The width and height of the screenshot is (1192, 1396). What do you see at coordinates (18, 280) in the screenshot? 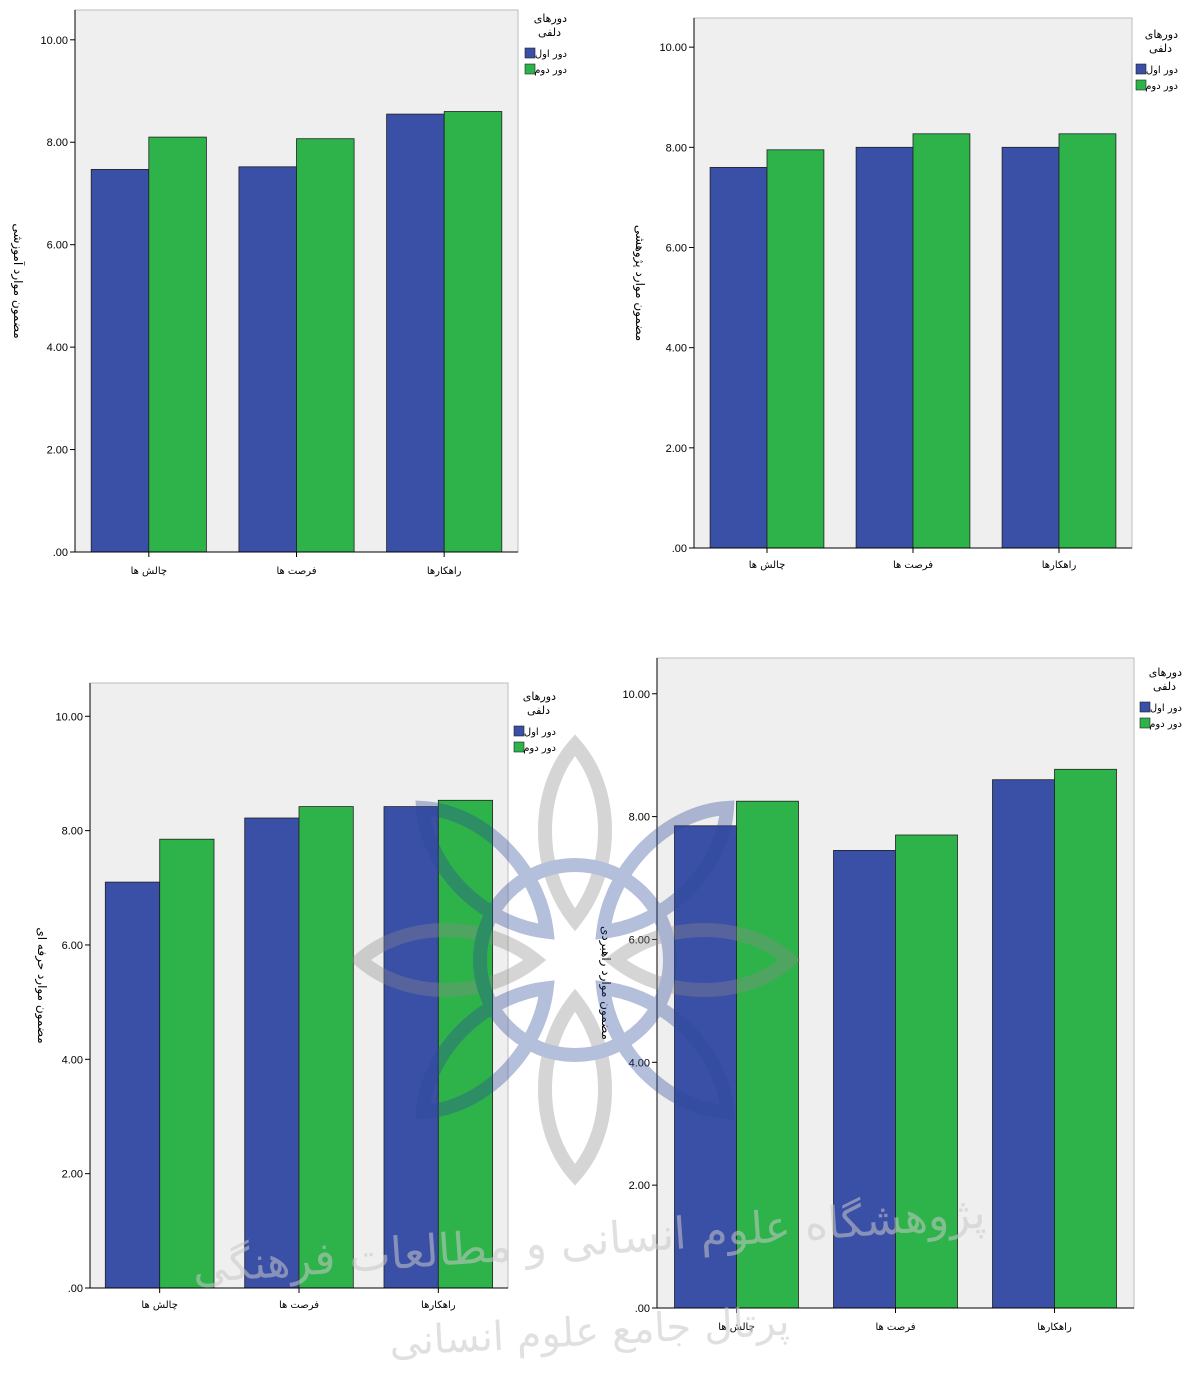
I see `y-axis-label: مضمون موارد آموزشی` at bounding box center [18, 280].